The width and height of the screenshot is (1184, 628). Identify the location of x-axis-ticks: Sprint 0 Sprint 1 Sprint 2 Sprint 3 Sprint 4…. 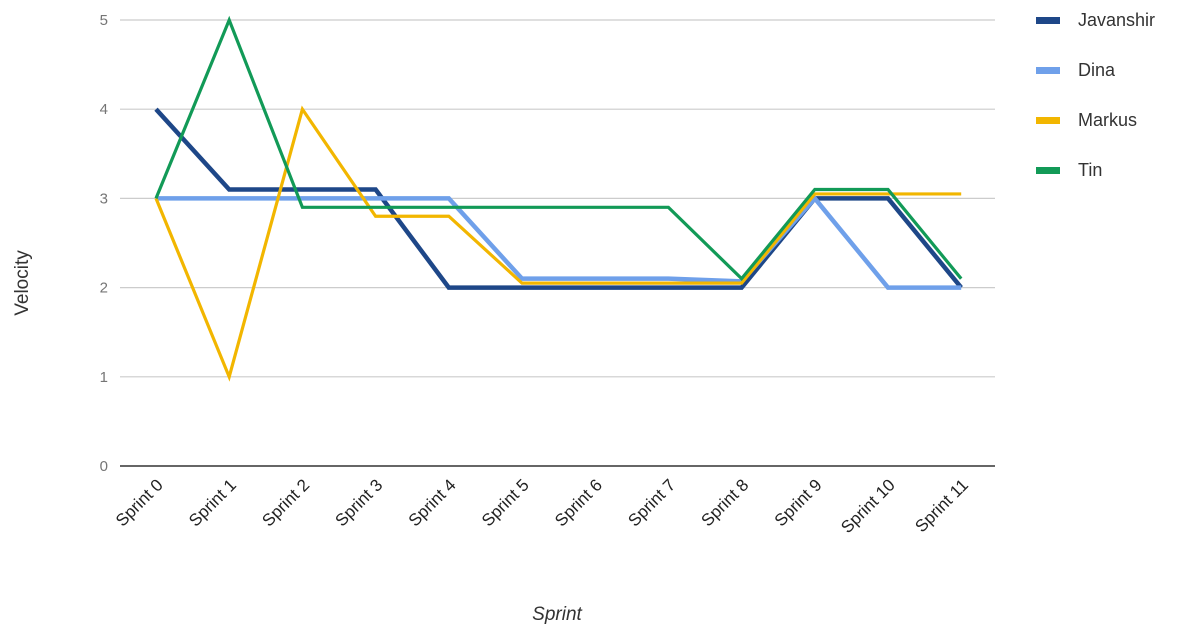
(542, 506).